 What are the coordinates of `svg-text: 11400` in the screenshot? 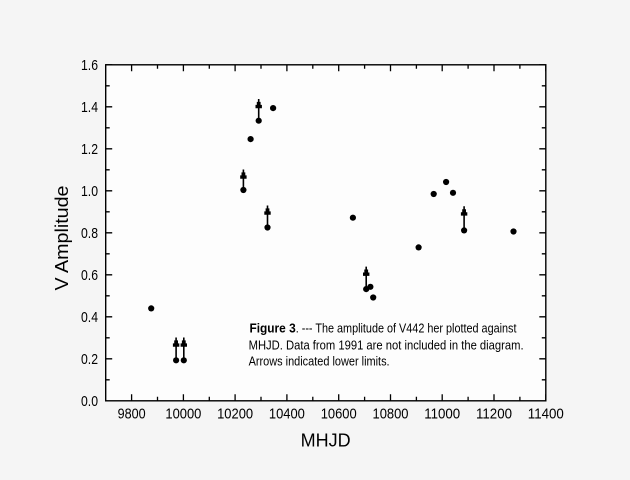 It's located at (546, 413).